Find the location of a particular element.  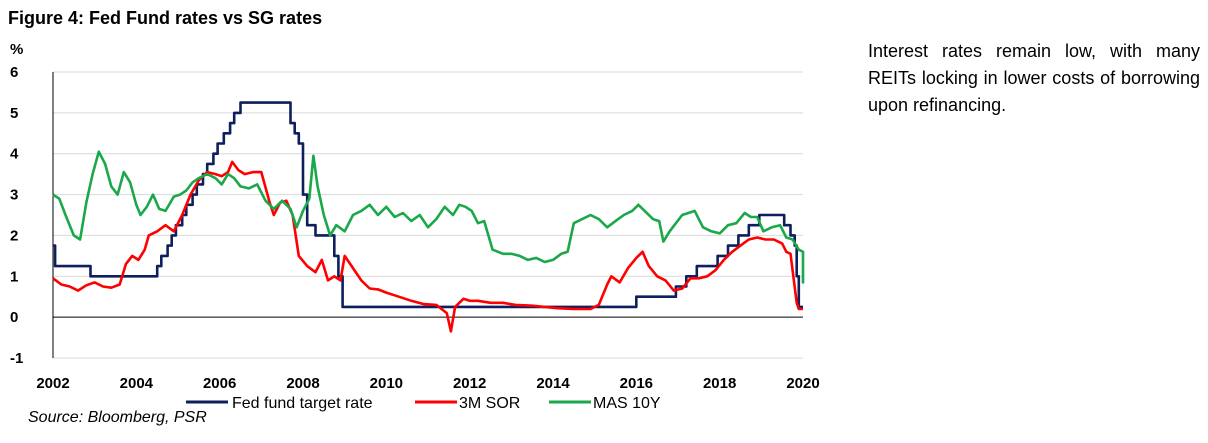

legend-item-3m-sor: 3M SOR is located at coordinates (467, 403).